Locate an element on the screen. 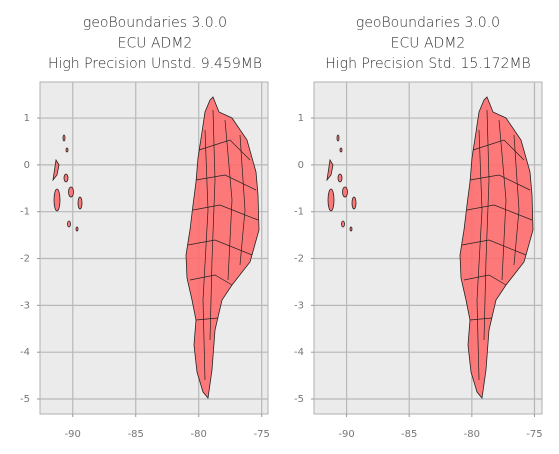 The height and width of the screenshot is (454, 559). chart-title: High Precision Std. 15.172MB is located at coordinates (427, 64).